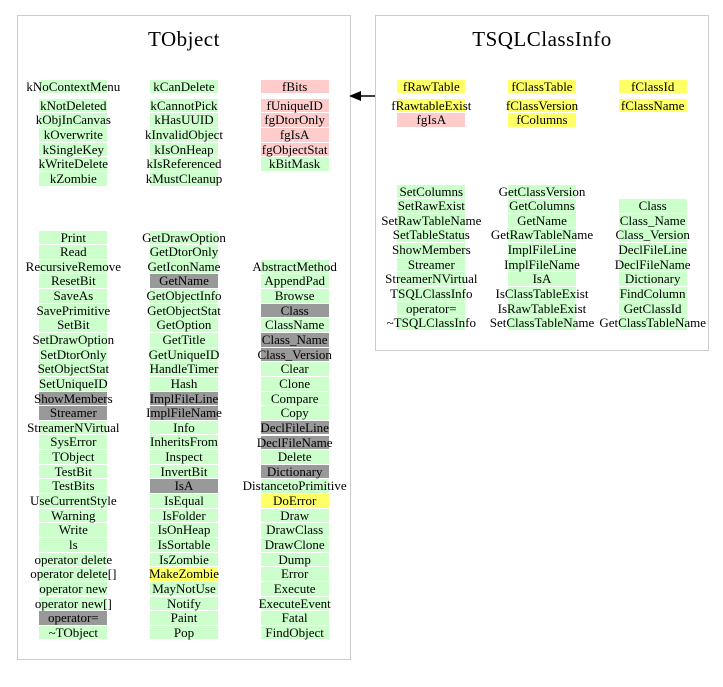  Describe the element at coordinates (294, 589) in the screenshot. I see `member-link: Execute` at that location.